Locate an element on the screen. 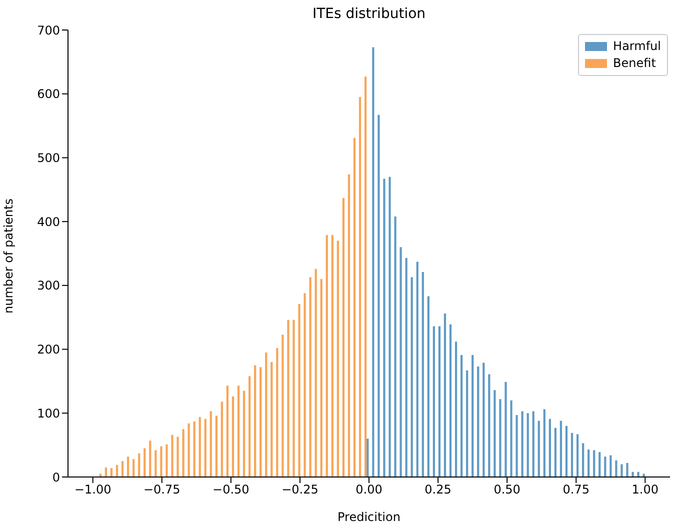 This screenshot has width=674, height=529. y-tick-label: 600 is located at coordinates (48, 94).